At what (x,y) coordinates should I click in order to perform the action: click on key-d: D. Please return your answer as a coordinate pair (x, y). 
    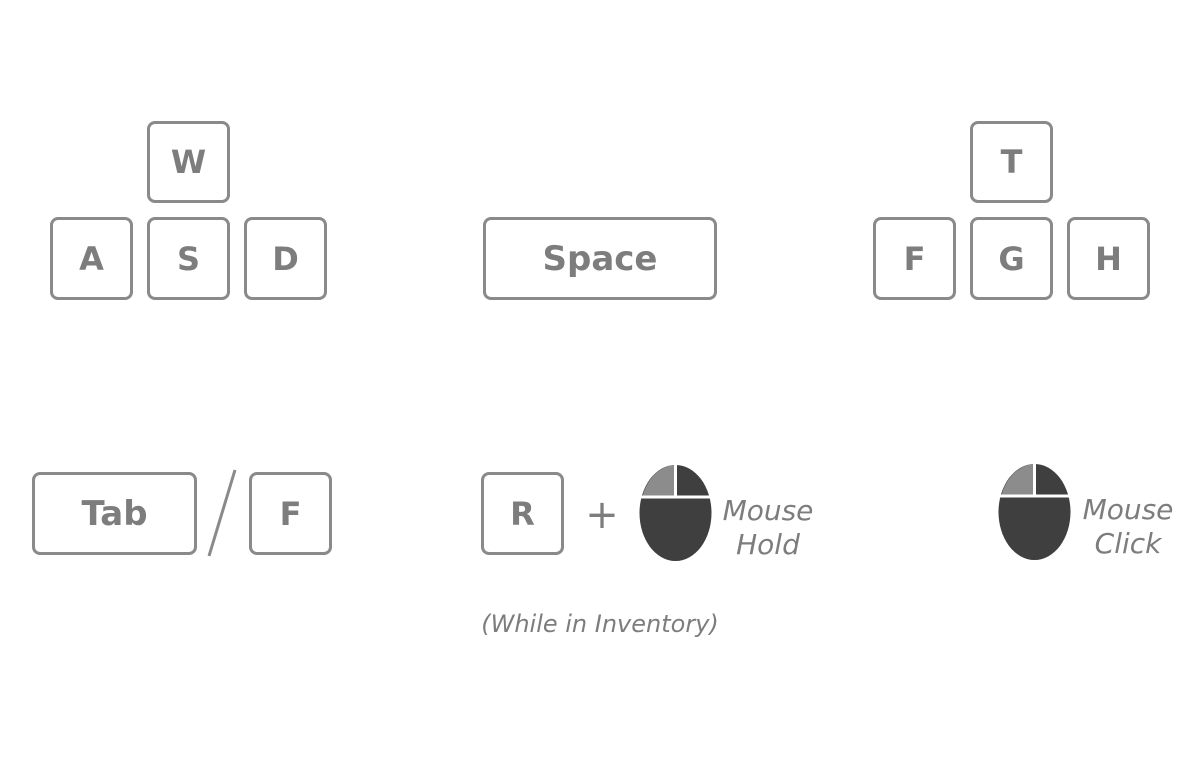
    Looking at the image, I should click on (285, 258).